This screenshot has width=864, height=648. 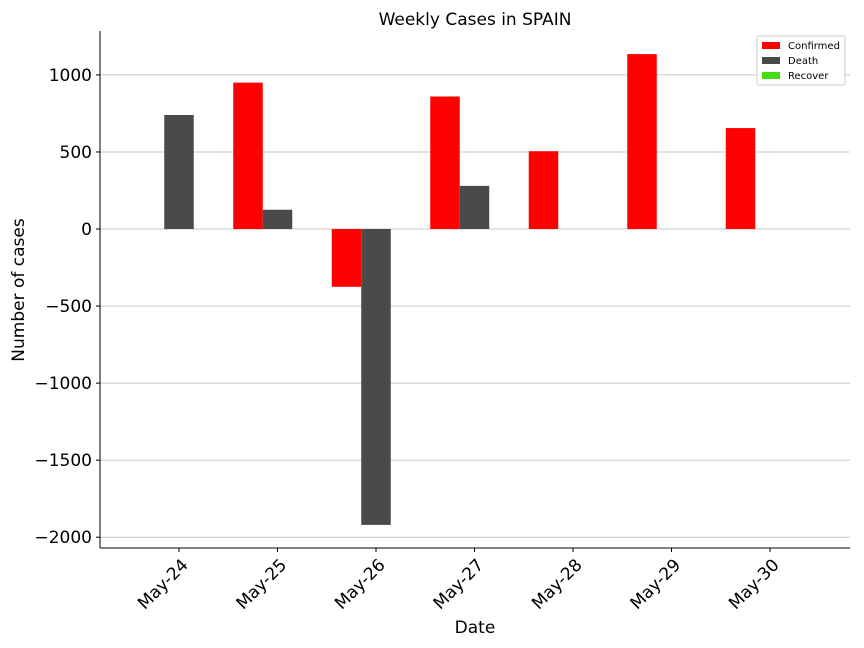 What do you see at coordinates (814, 46) in the screenshot?
I see `legend-label-confirmed: Confirmed` at bounding box center [814, 46].